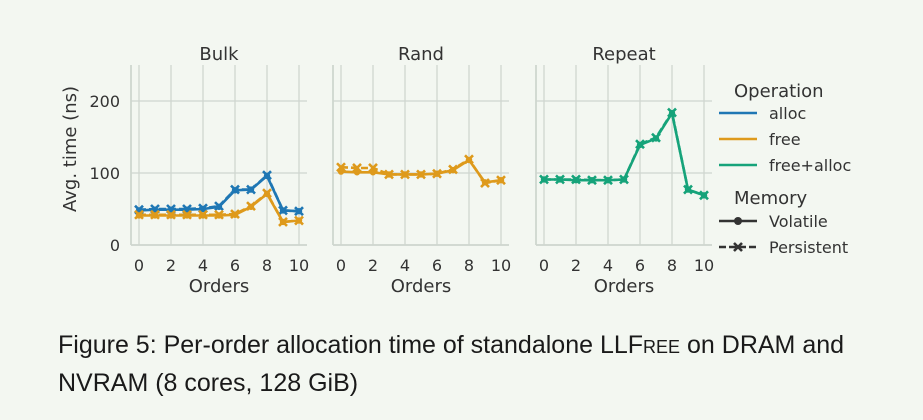 This screenshot has height=420, width=923. I want to click on panel-repeat-x-axis-label: Orders, so click(624, 286).